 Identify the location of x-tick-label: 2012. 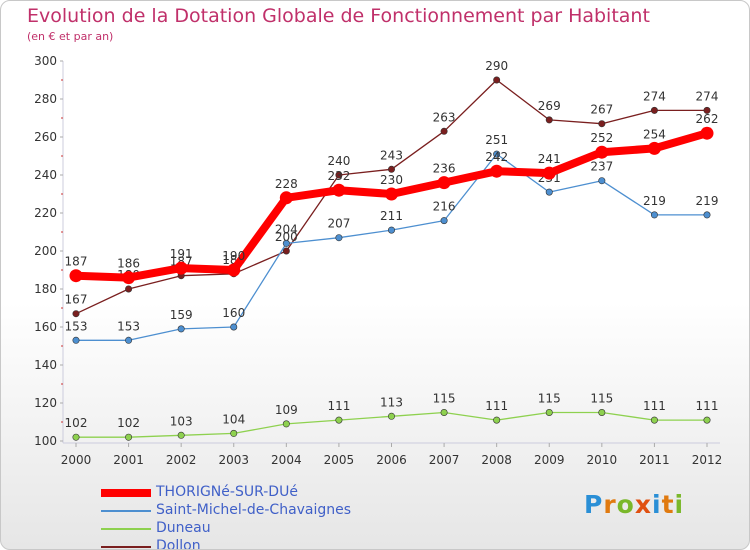
(707, 460).